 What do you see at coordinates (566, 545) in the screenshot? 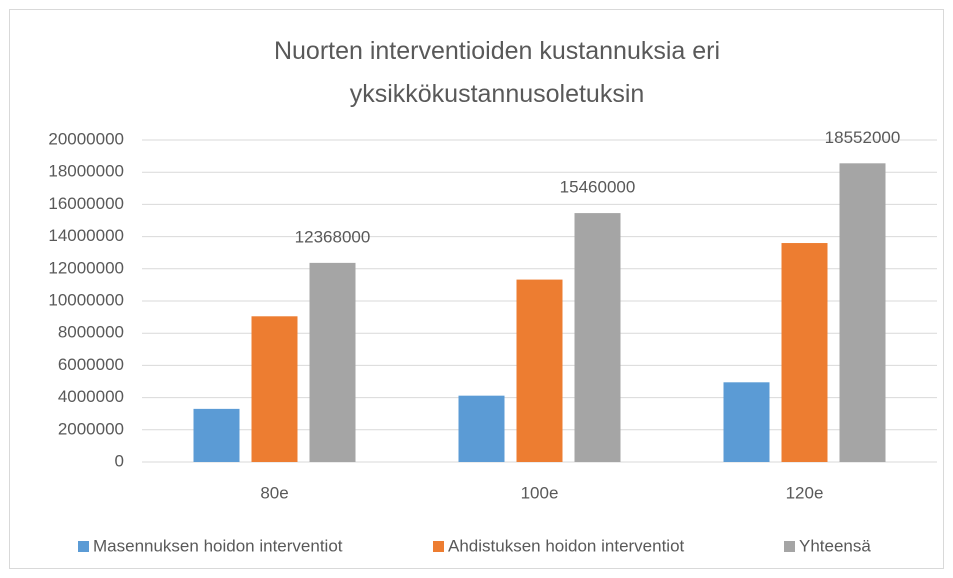
I see `legend-label: Ahdistuksen hoidon interventiot` at bounding box center [566, 545].